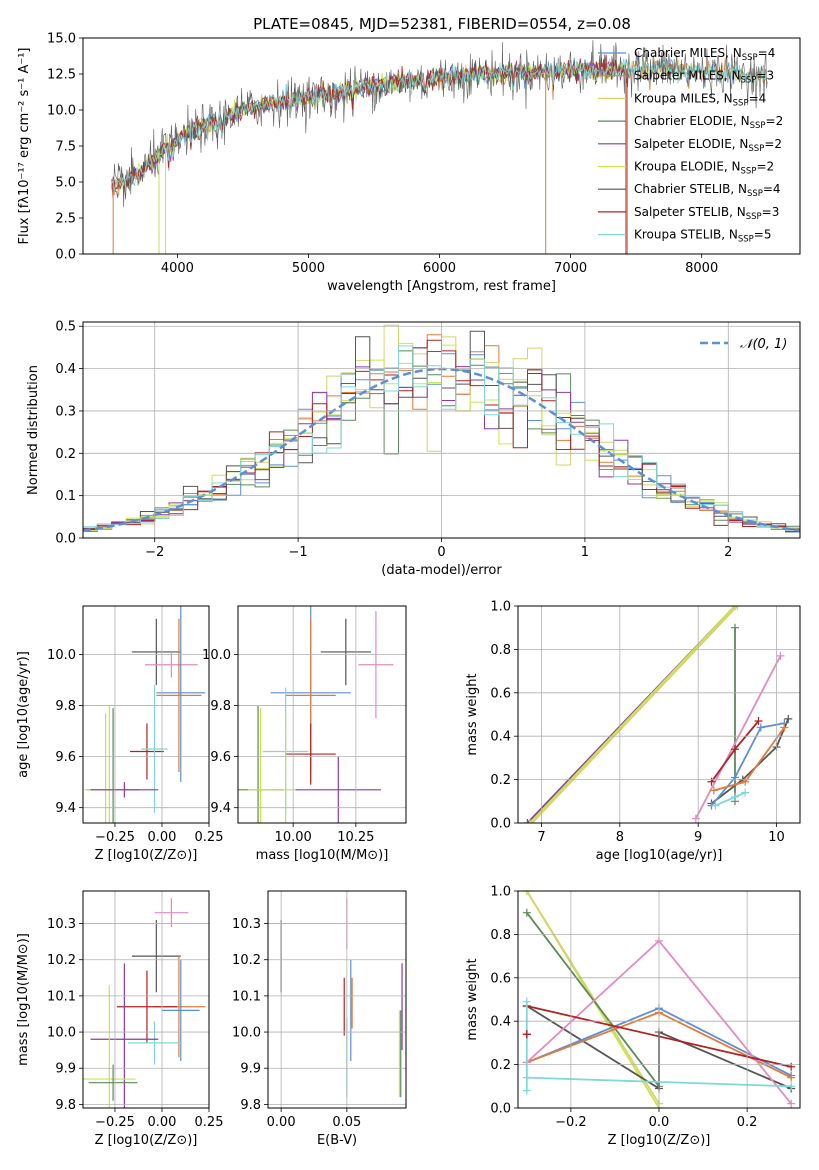 The image size is (819, 1170). I want to click on y-tick-label: 1.0, so click(500, 892).